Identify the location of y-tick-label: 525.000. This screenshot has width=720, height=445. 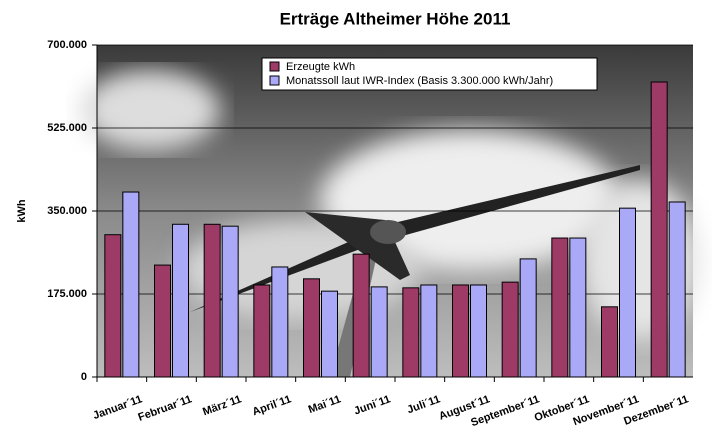
(67, 128).